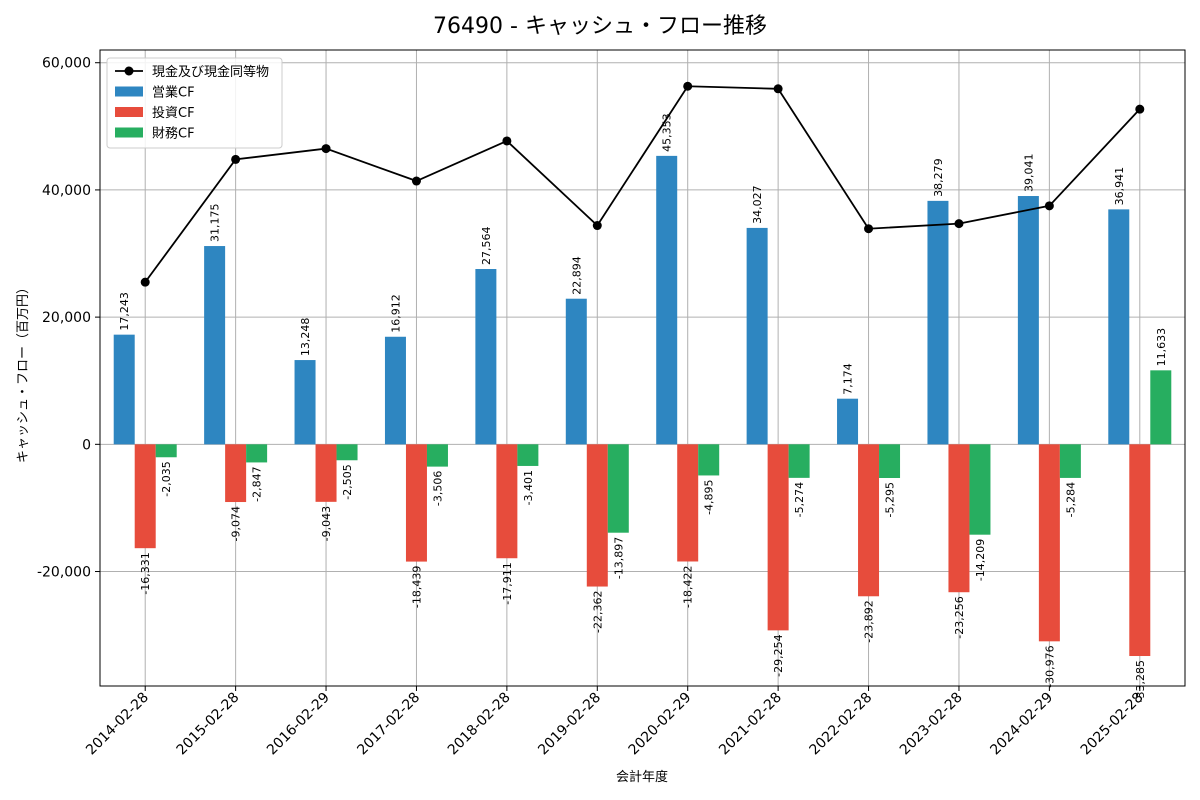 The height and width of the screenshot is (800, 1200). I want to click on x-tick-label: 2020-02-29, so click(660, 724).